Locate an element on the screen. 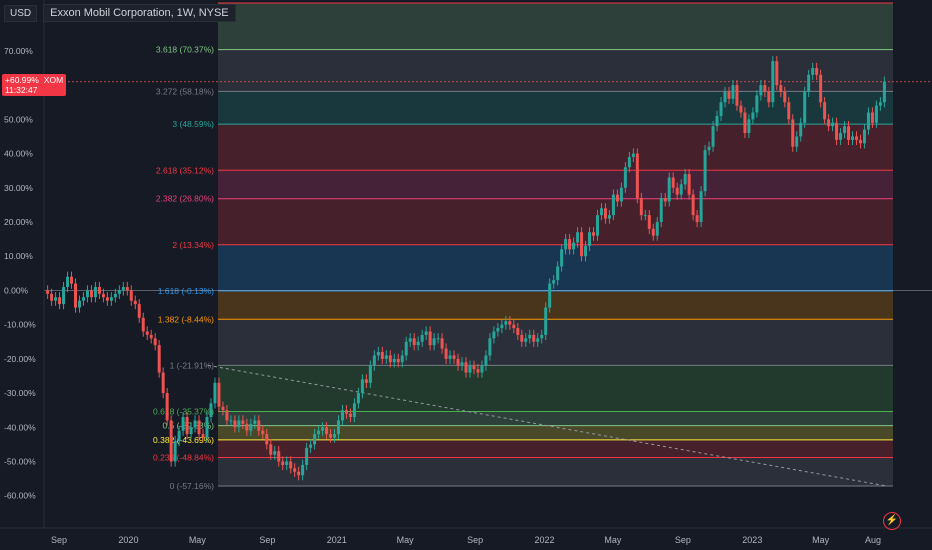 The image size is (932, 550). fib-level-label: 0.618 (-35.37%) is located at coordinates (183, 411).